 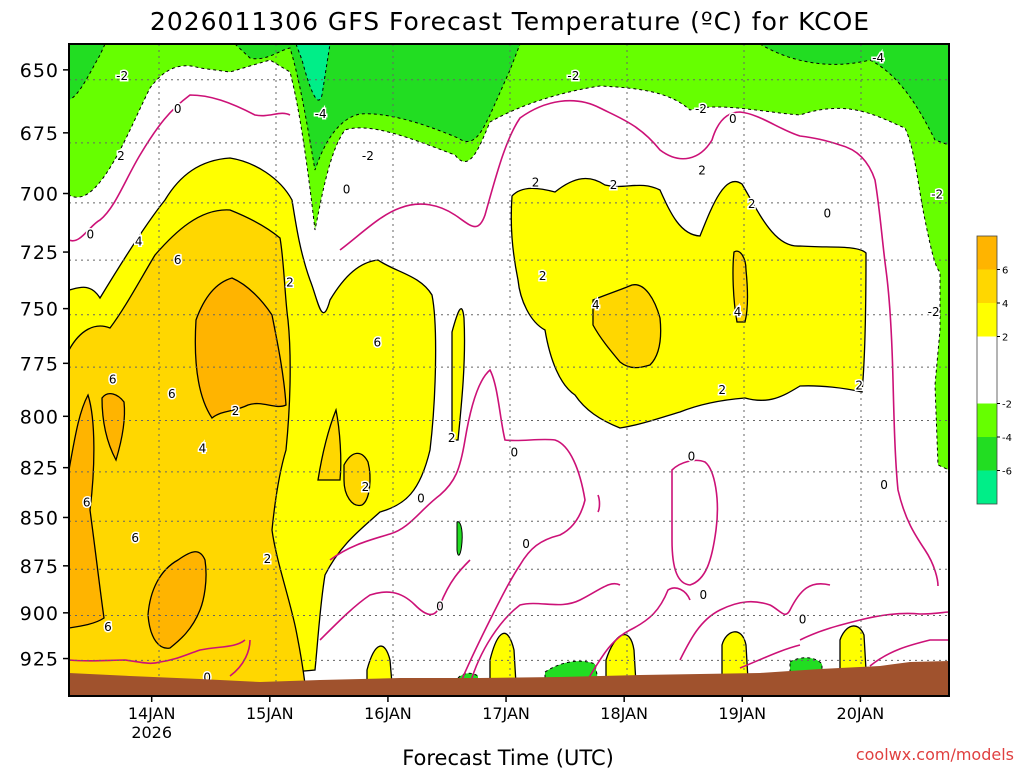 I want to click on y-axis: 650 675 700 725 750 775 800 825 850 875 900 925, so click(x=44, y=365).